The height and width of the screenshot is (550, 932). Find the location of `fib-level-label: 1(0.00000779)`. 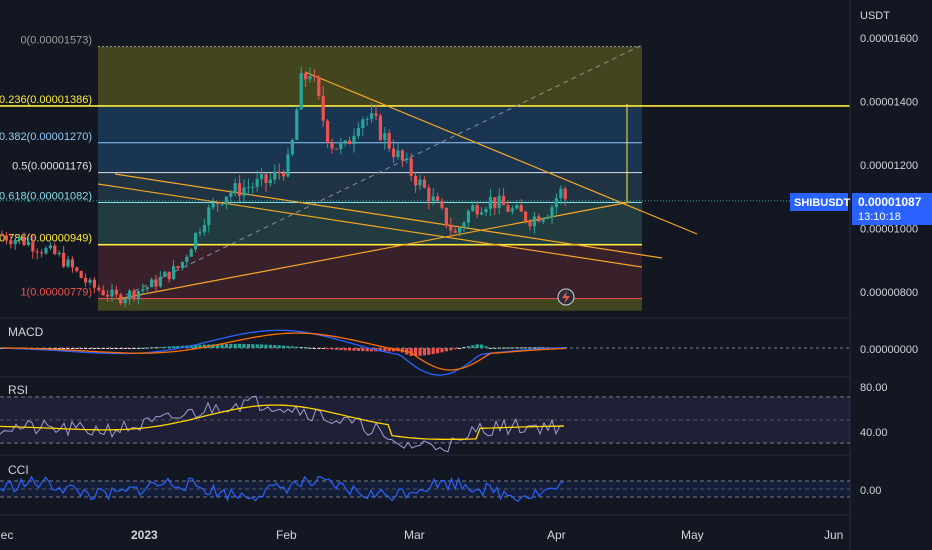

fib-level-label: 1(0.00000779) is located at coordinates (56, 293).